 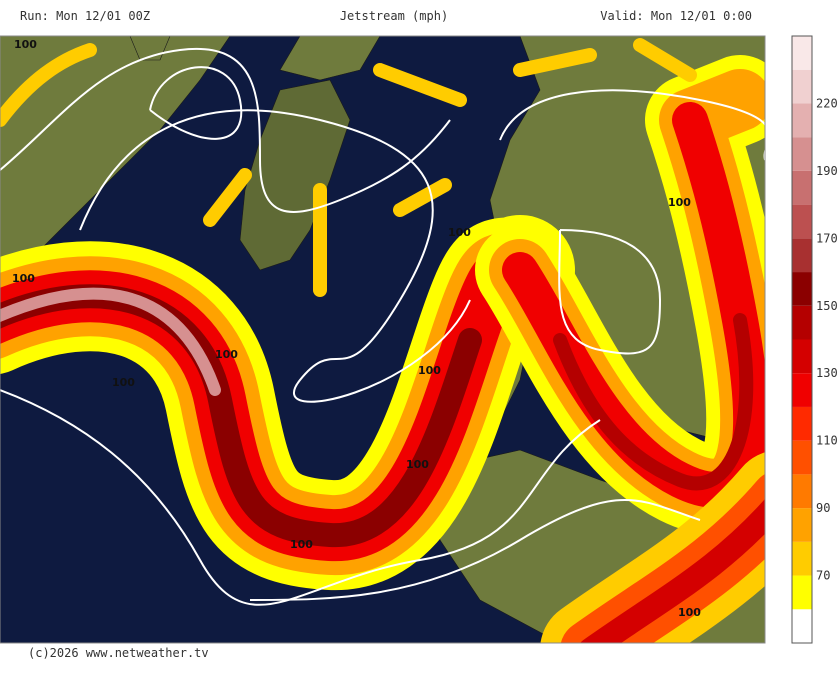 I want to click on colorbar-label: 70, so click(x=823, y=576).